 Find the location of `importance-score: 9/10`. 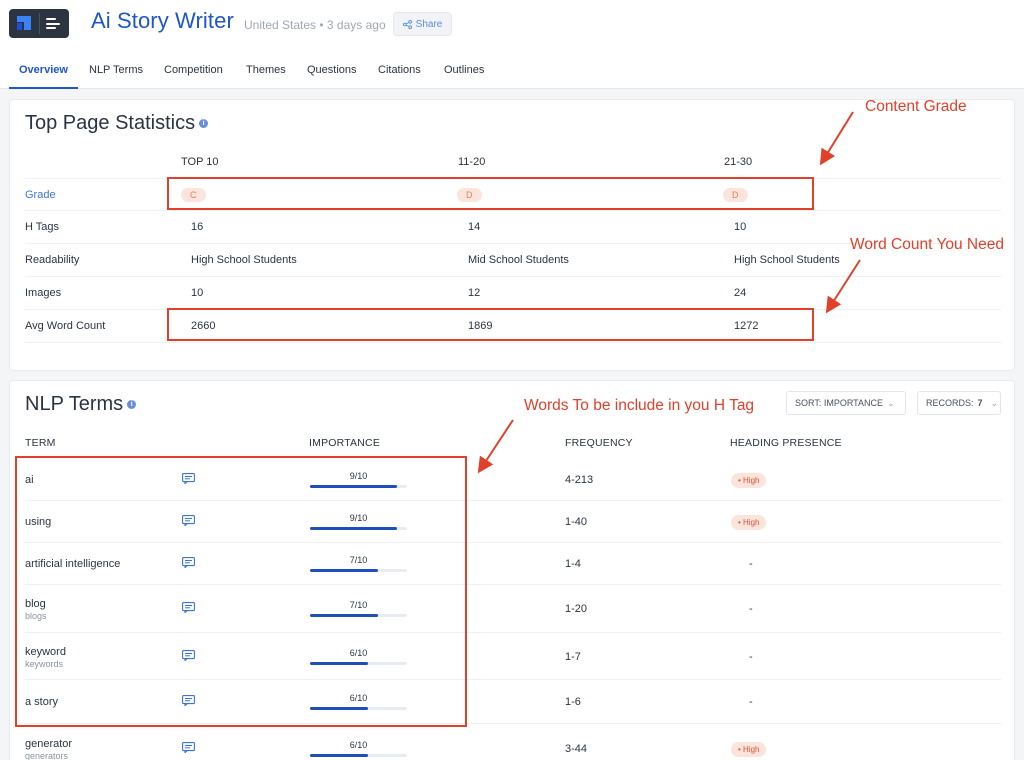

importance-score: 9/10 is located at coordinates (358, 476).